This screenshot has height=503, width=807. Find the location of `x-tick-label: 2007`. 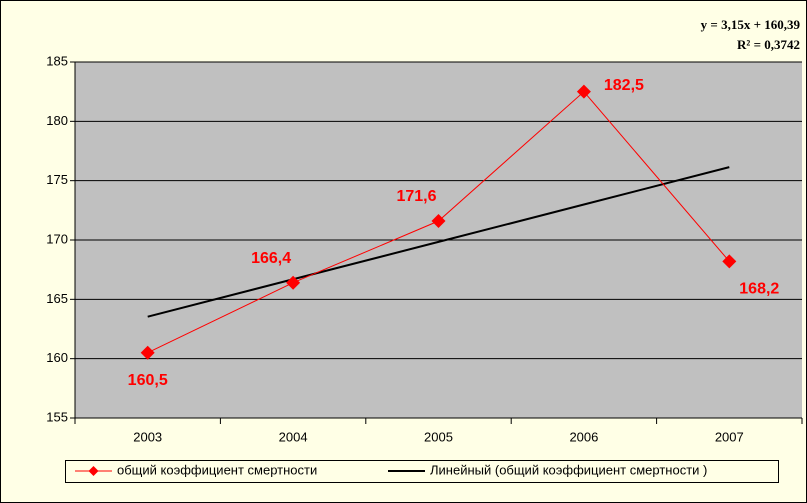

x-tick-label: 2007 is located at coordinates (729, 436).